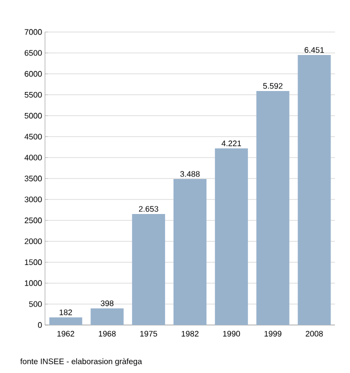 This screenshot has width=350, height=373. What do you see at coordinates (81, 362) in the screenshot?
I see `source-note: fonte INSEE - elaborasion gràfega` at bounding box center [81, 362].